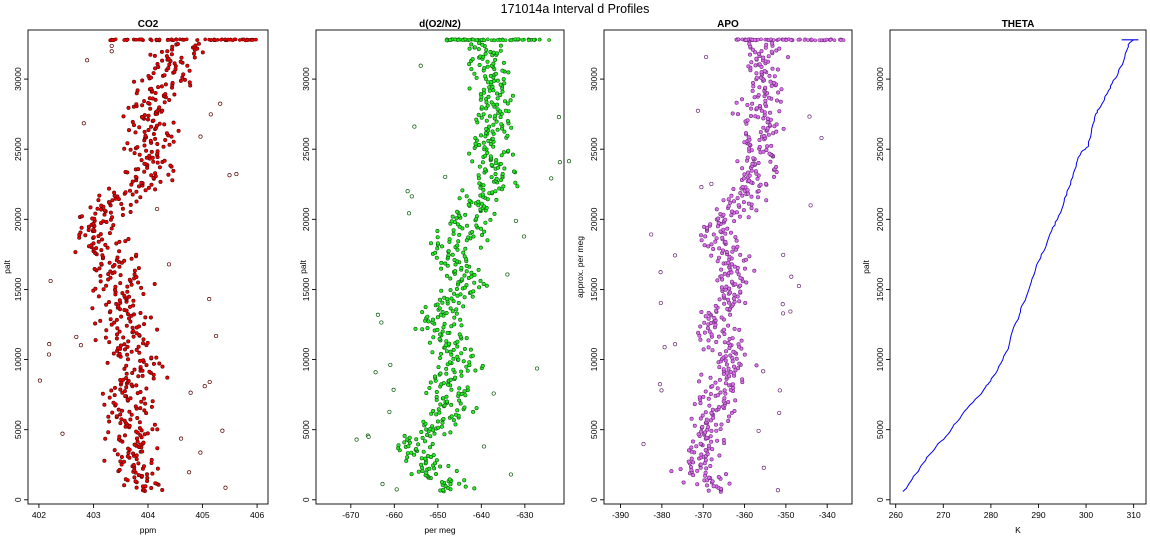 The height and width of the screenshot is (550, 1150). What do you see at coordinates (580, 267) in the screenshot?
I see `y-axis-label: approx. per meg` at bounding box center [580, 267].